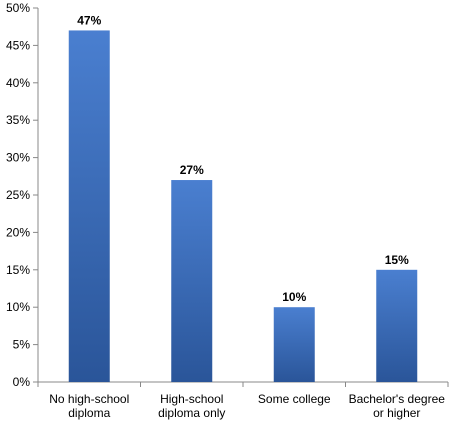  What do you see at coordinates (191, 413) in the screenshot?
I see `x-category-label: diploma only` at bounding box center [191, 413].